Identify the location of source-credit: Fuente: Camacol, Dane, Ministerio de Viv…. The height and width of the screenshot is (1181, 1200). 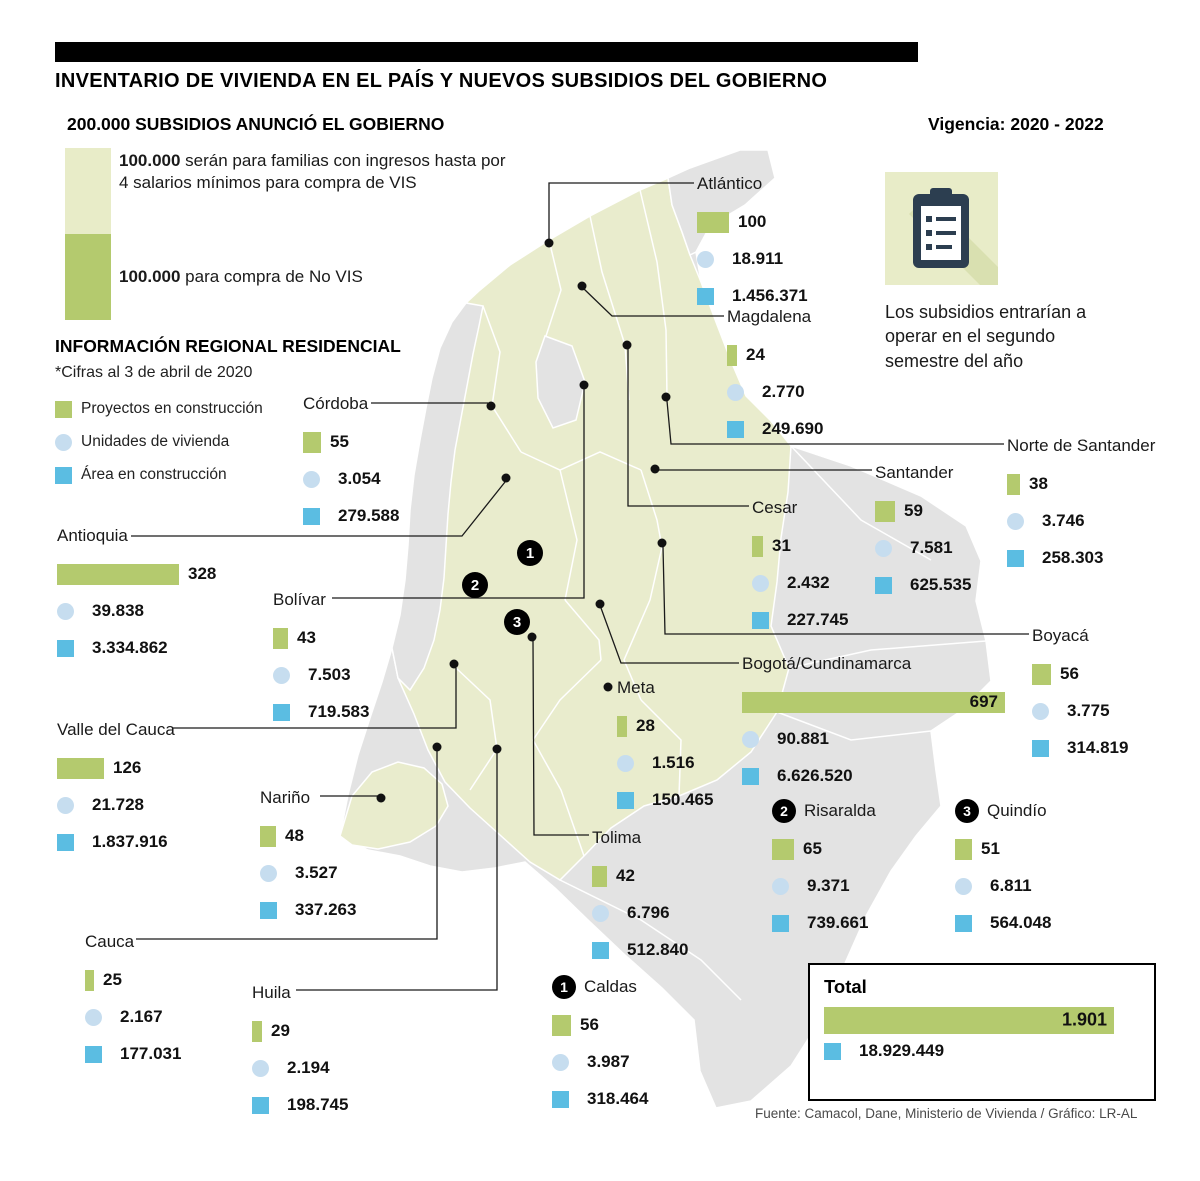
(946, 1113).